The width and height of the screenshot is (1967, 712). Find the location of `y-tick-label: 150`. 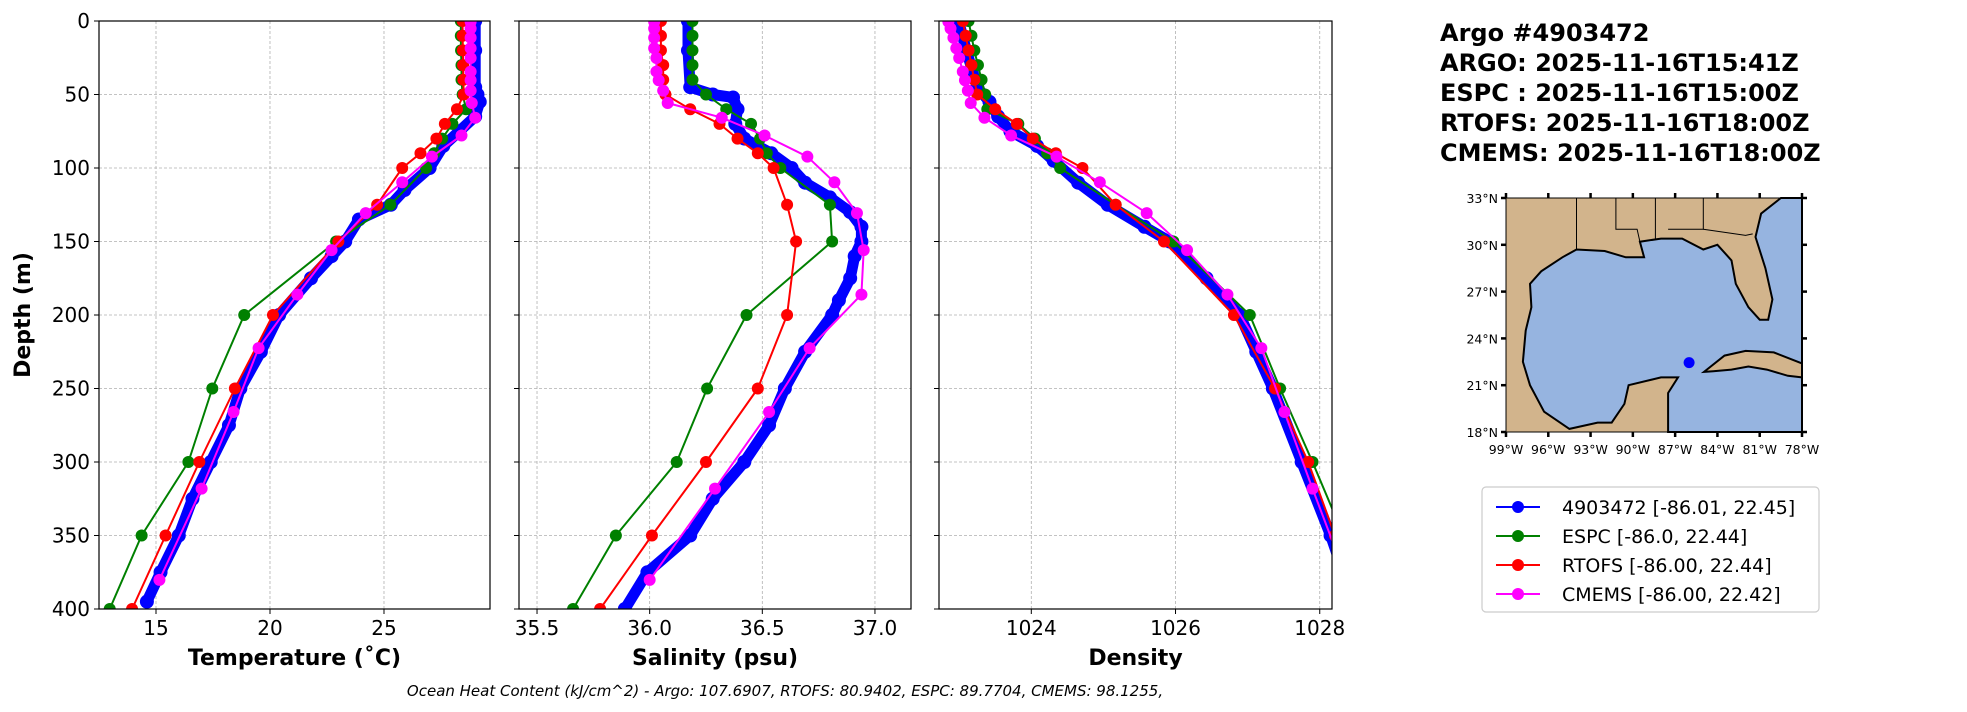

y-tick-label: 150 is located at coordinates (71, 242).